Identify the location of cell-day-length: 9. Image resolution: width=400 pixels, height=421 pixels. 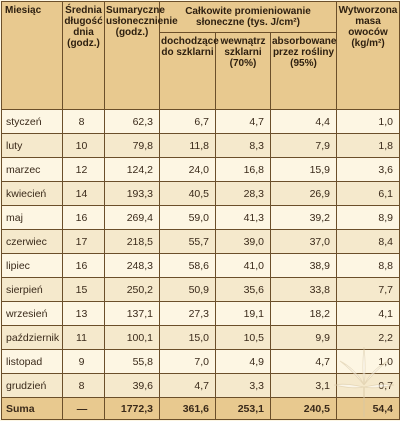
(83, 361).